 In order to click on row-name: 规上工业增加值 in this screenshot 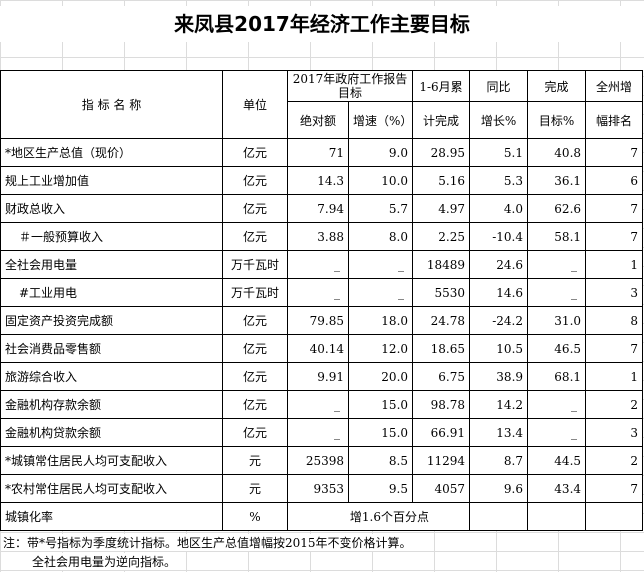, I will do `click(111, 180)`.